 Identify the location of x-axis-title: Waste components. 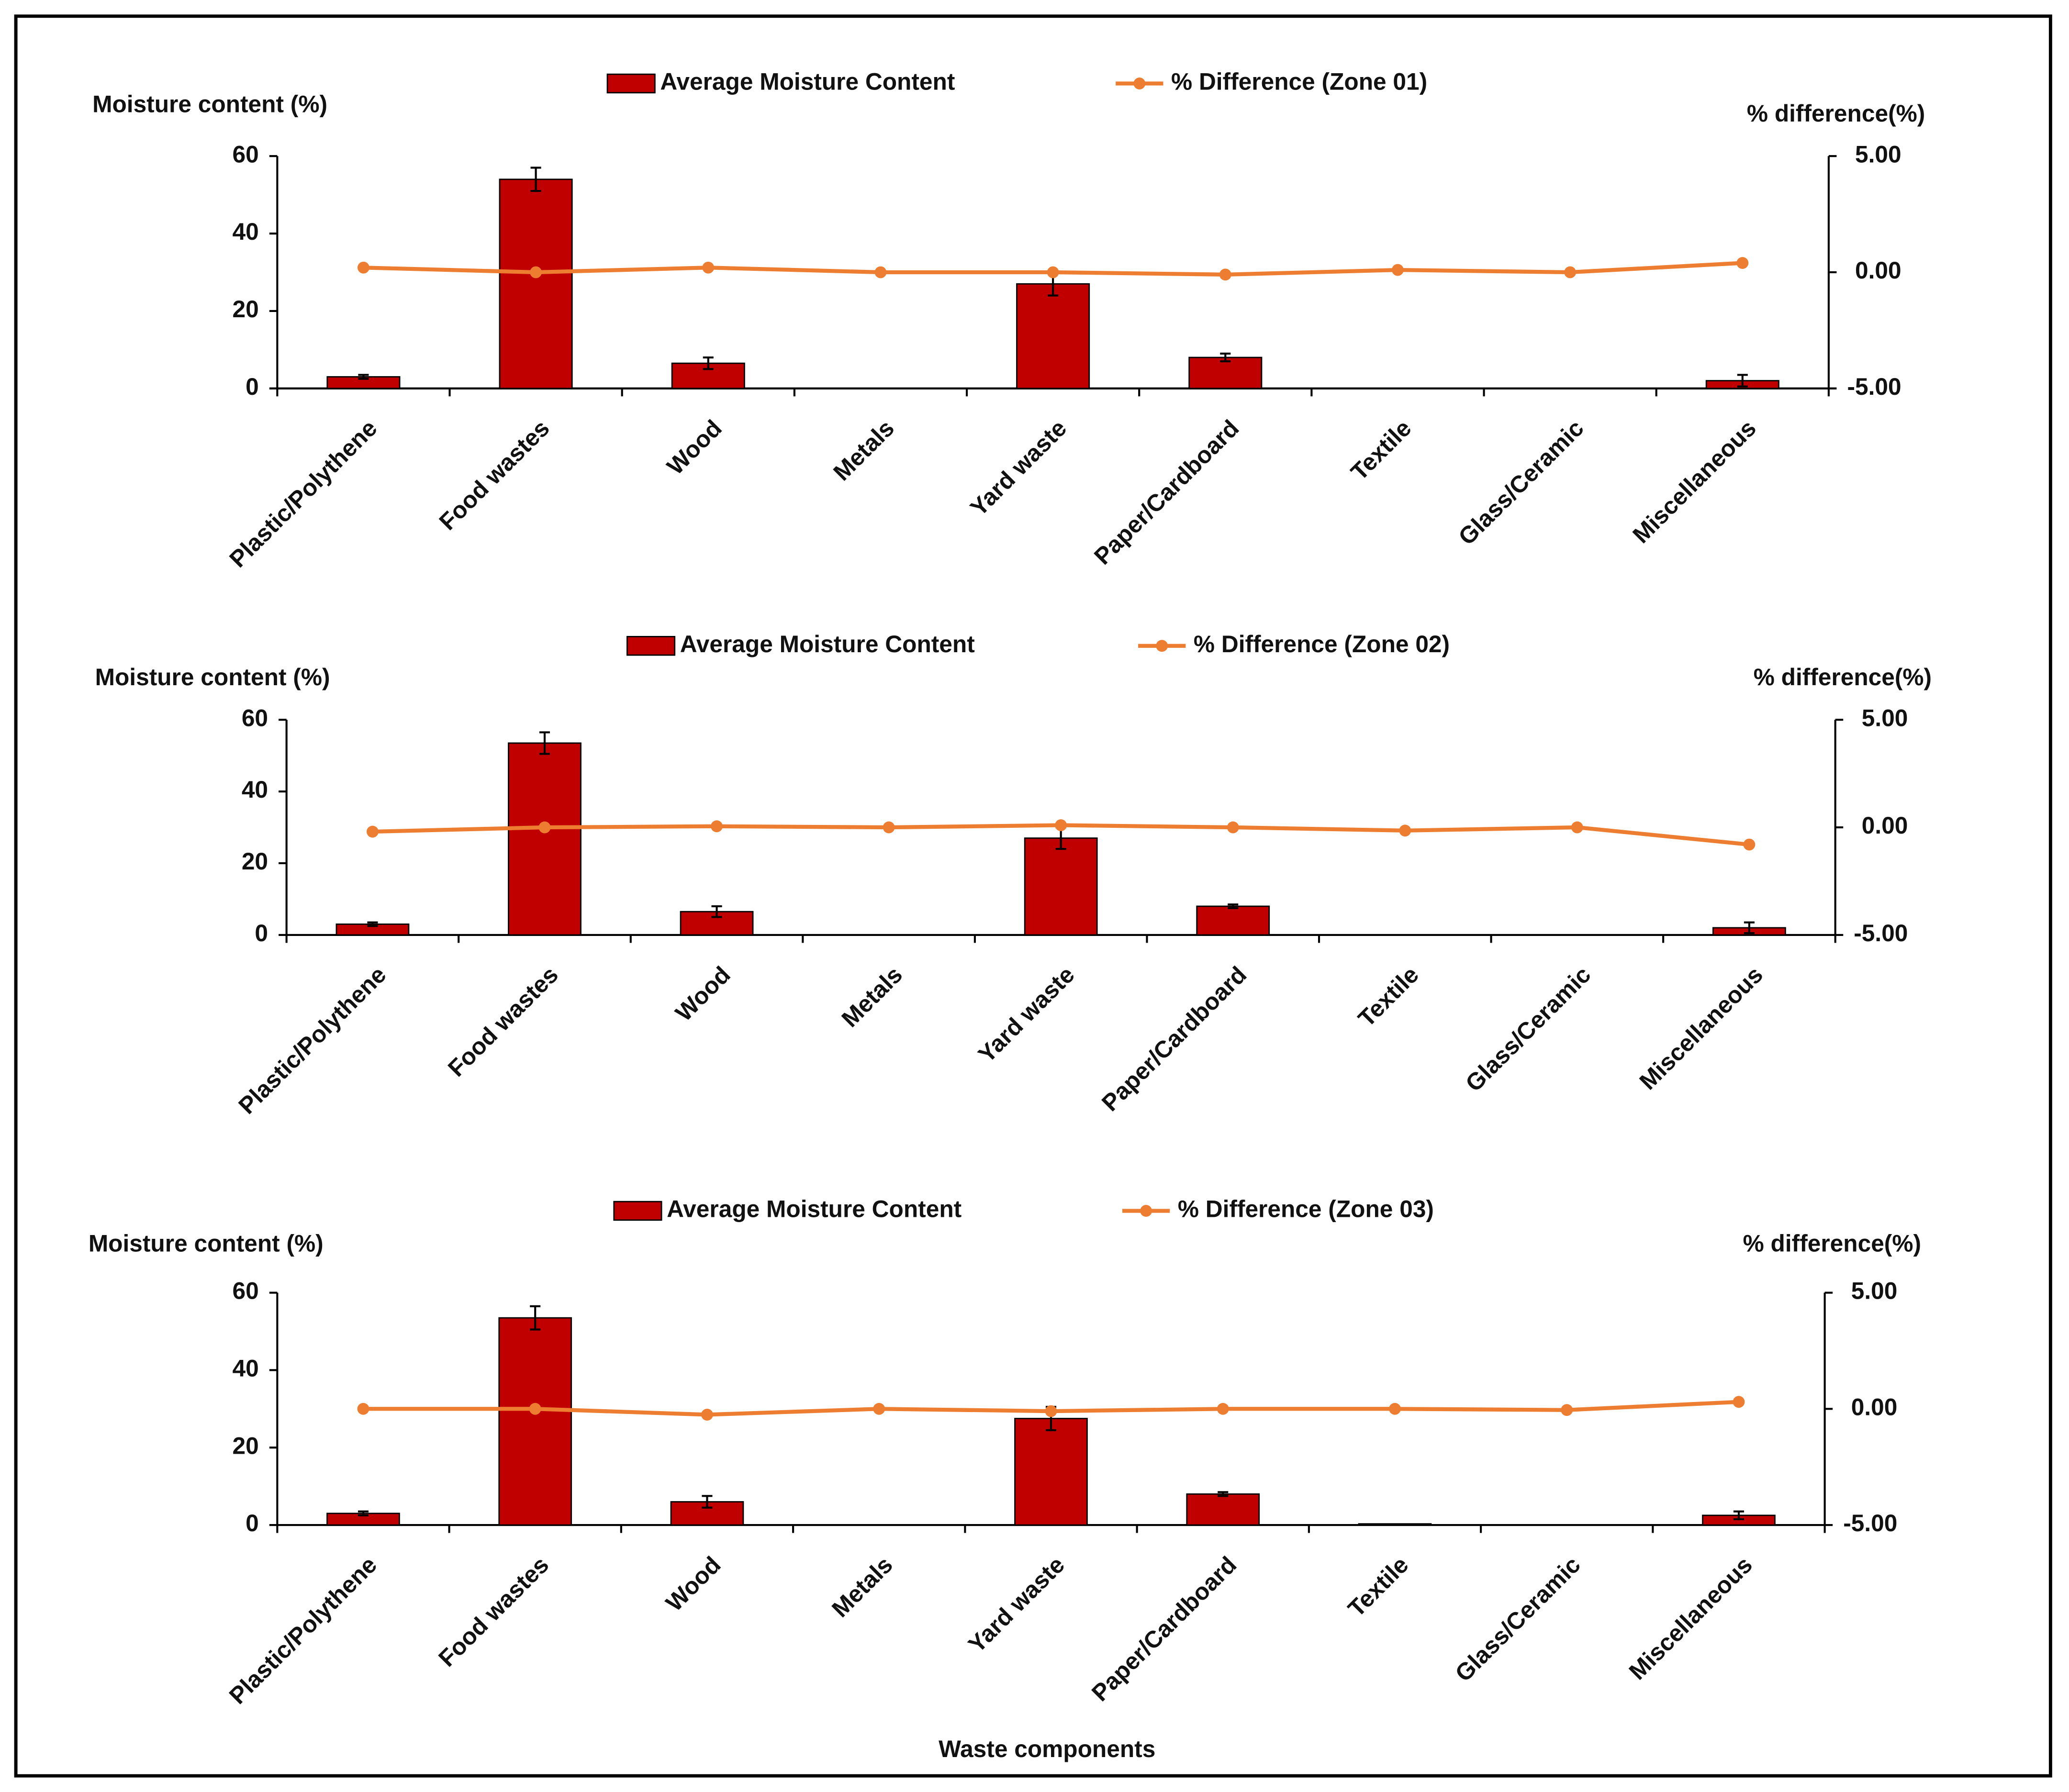
(1047, 1749).